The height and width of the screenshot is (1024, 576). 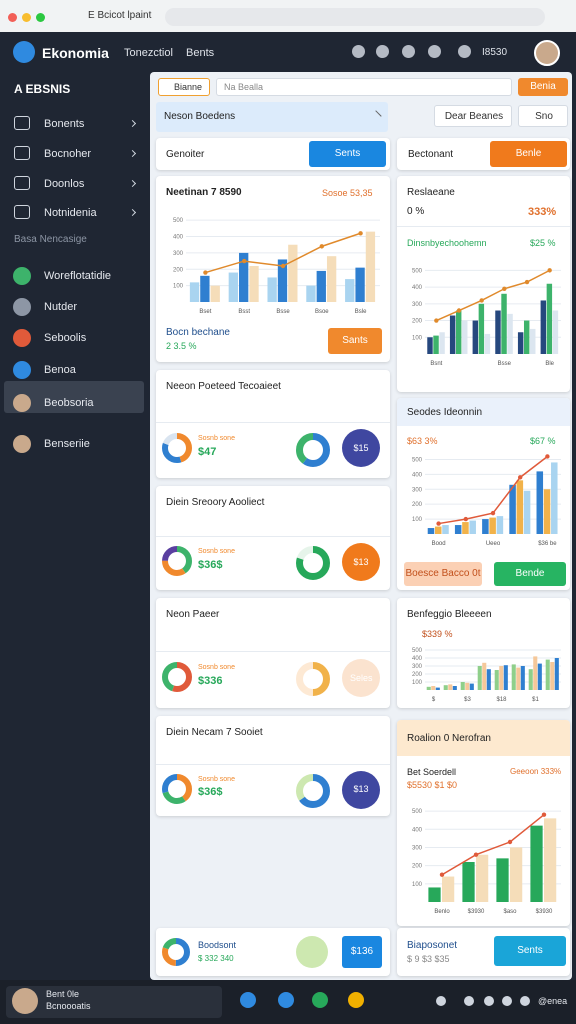 What do you see at coordinates (361, 677) in the screenshot?
I see `badge-label: Seles` at bounding box center [361, 677].